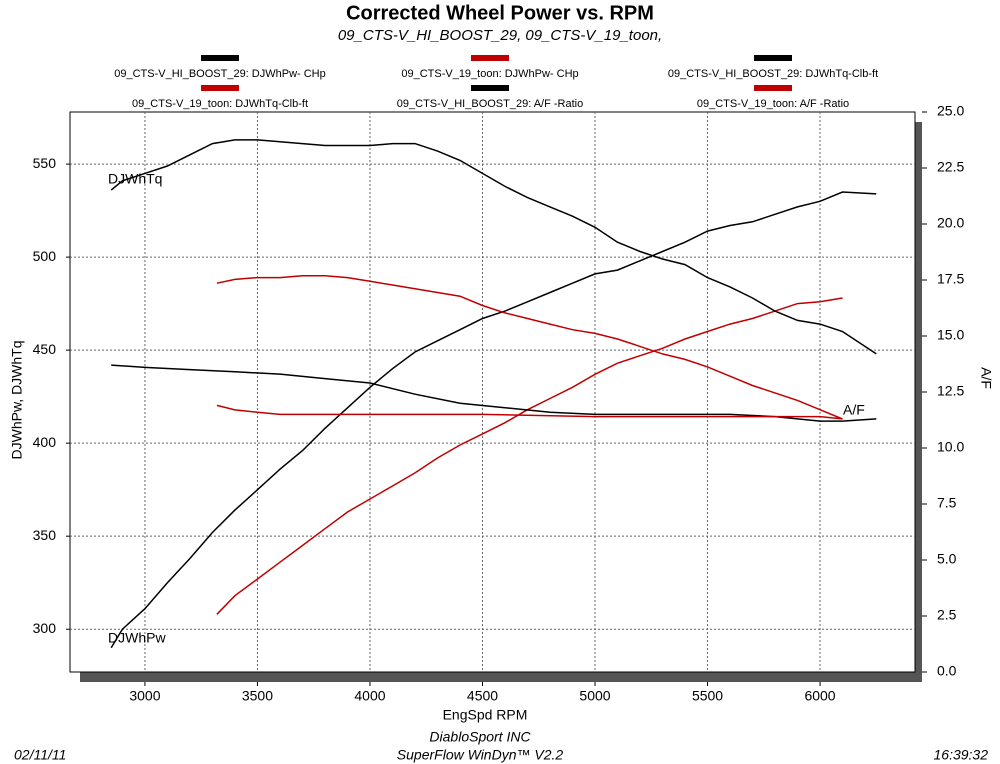 This screenshot has width=1000, height=764. I want to click on y2-tick-label: 15.0, so click(950, 335).